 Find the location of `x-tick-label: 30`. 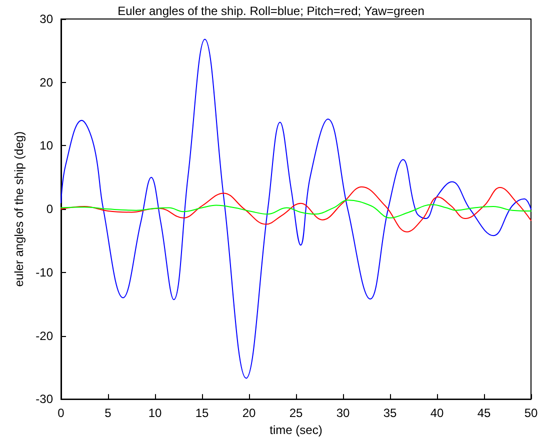

x-tick-label: 30 is located at coordinates (343, 413).